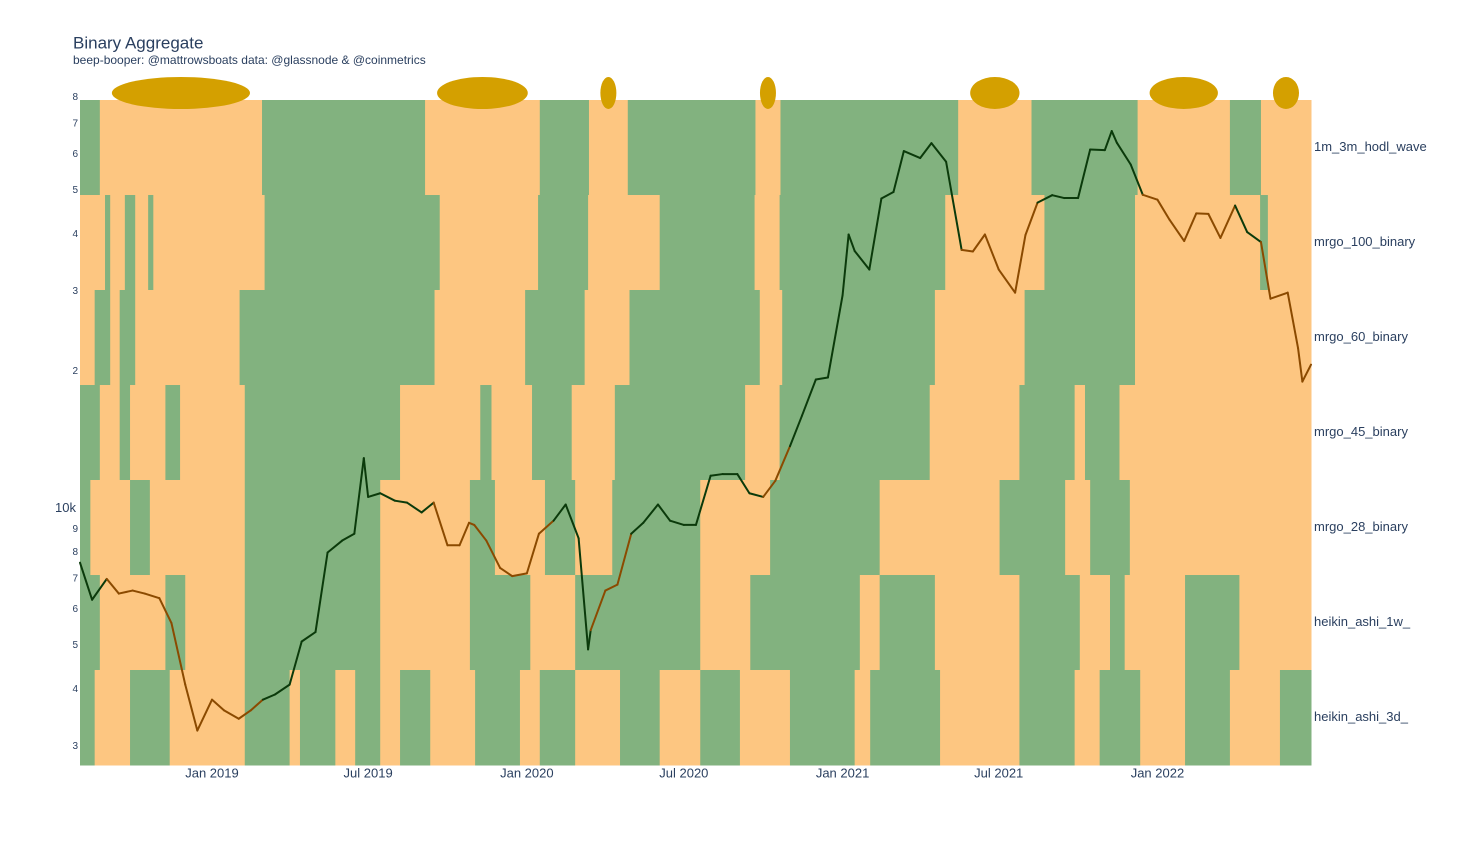 The height and width of the screenshot is (845, 1471). Describe the element at coordinates (75, 190) in the screenshot. I see `y-tick-label: 5` at that location.